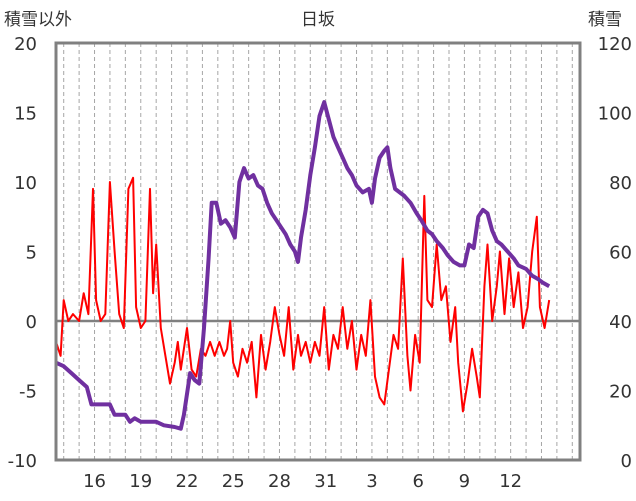  Describe the element at coordinates (620, 322) in the screenshot. I see `right-tick-label: 40` at that location.